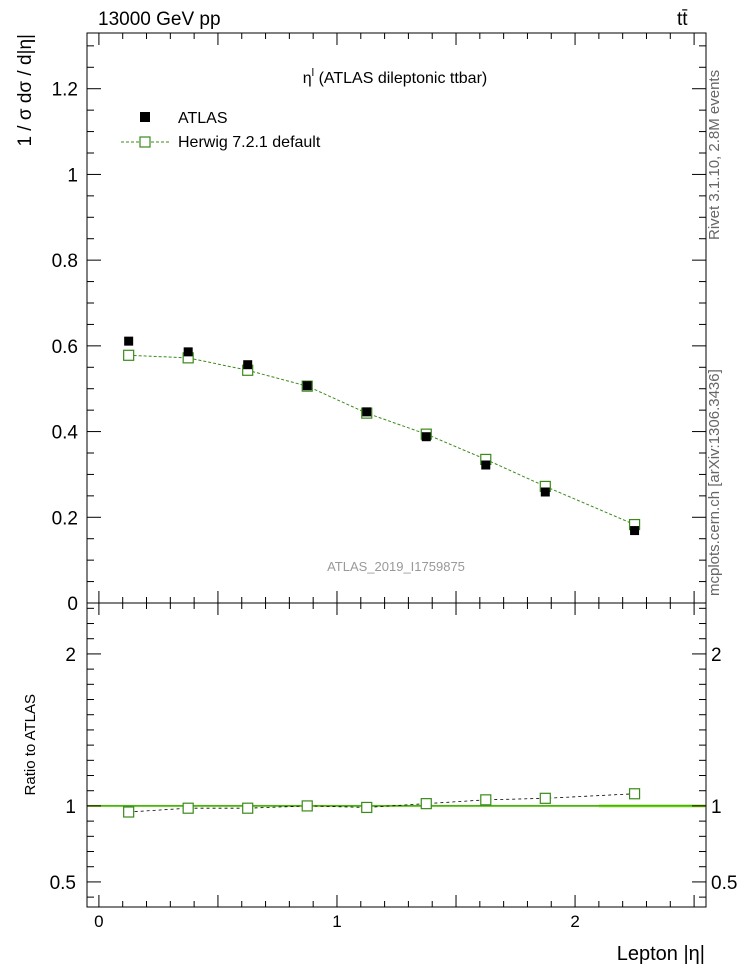 This screenshot has width=746, height=972. I want to click on x-tick-label: 1, so click(336, 921).